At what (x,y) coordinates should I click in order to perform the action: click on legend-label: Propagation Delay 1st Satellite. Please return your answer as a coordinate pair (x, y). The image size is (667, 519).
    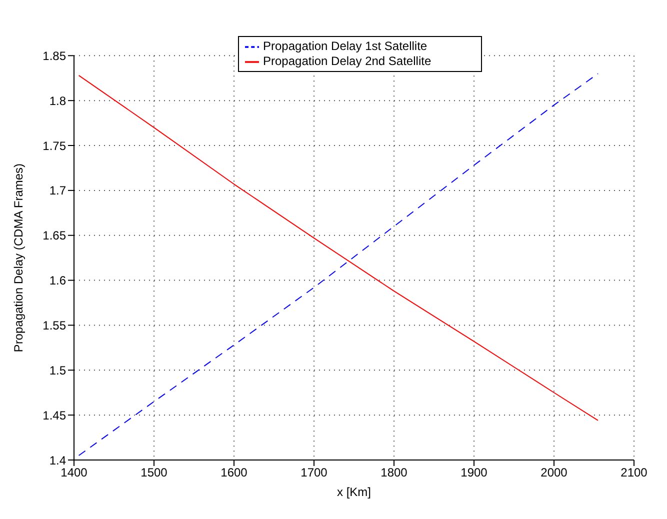
    Looking at the image, I should click on (345, 46).